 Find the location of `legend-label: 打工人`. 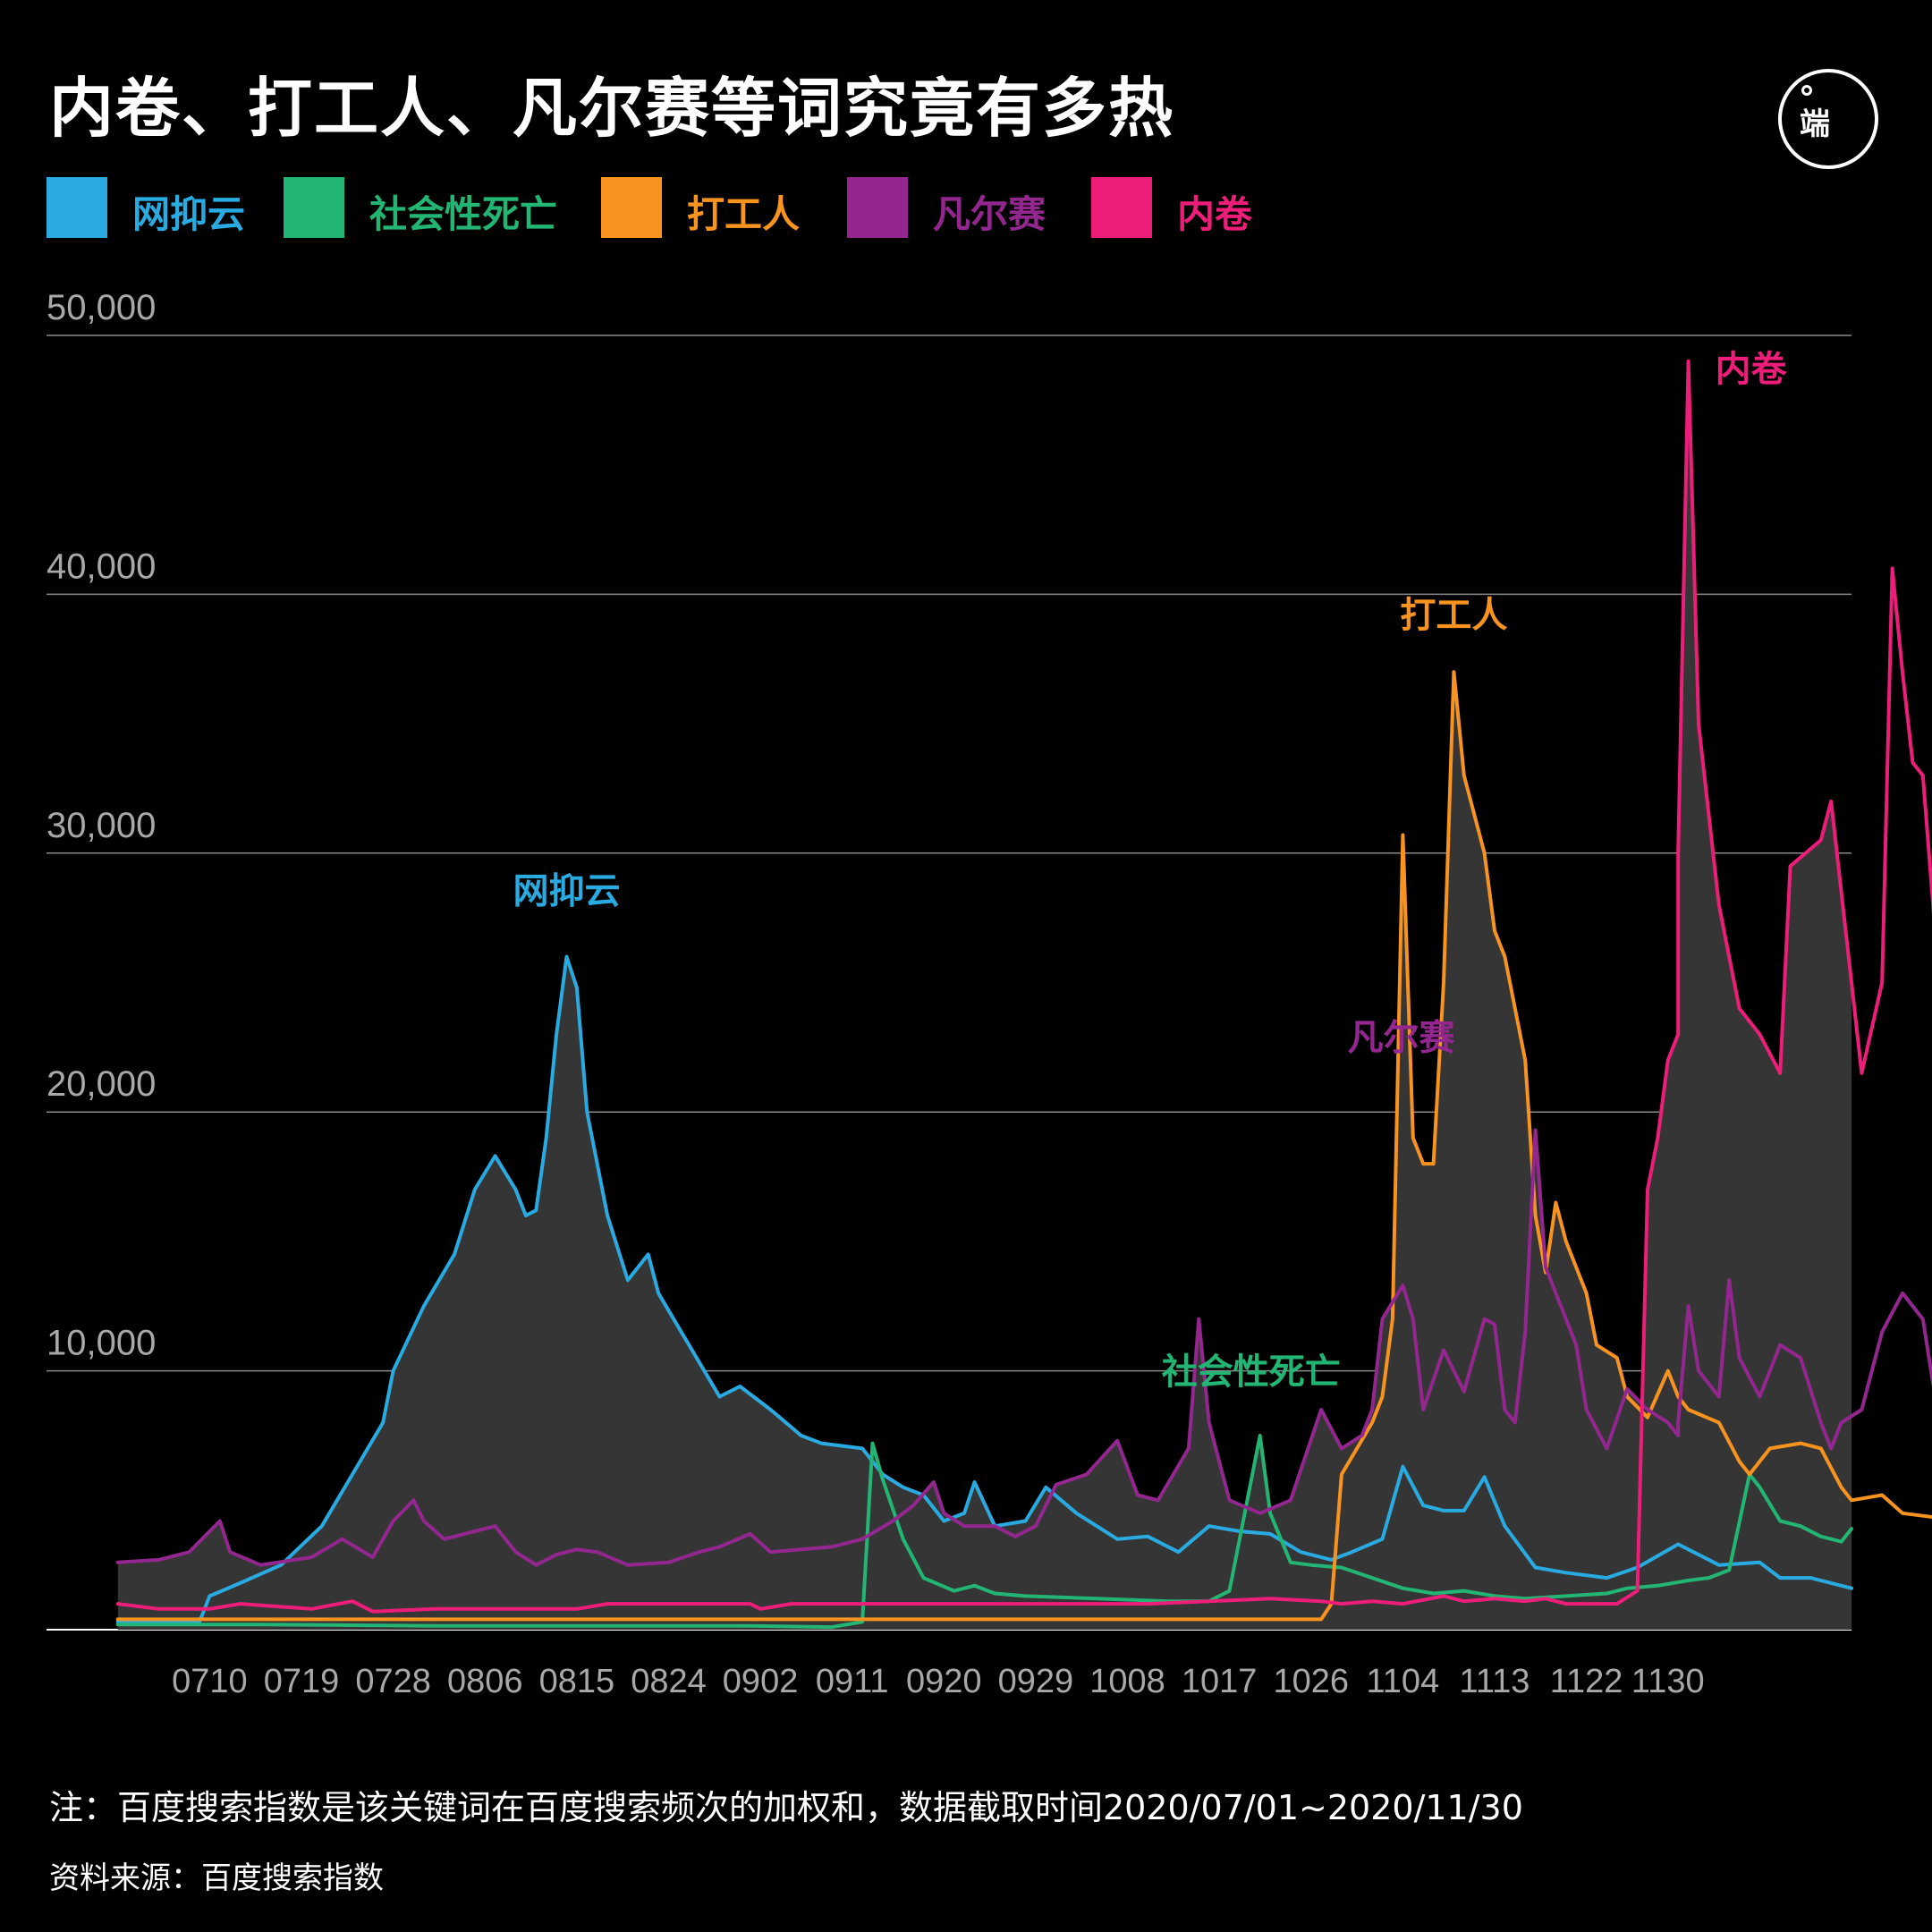

legend-label: 打工人 is located at coordinates (744, 214).